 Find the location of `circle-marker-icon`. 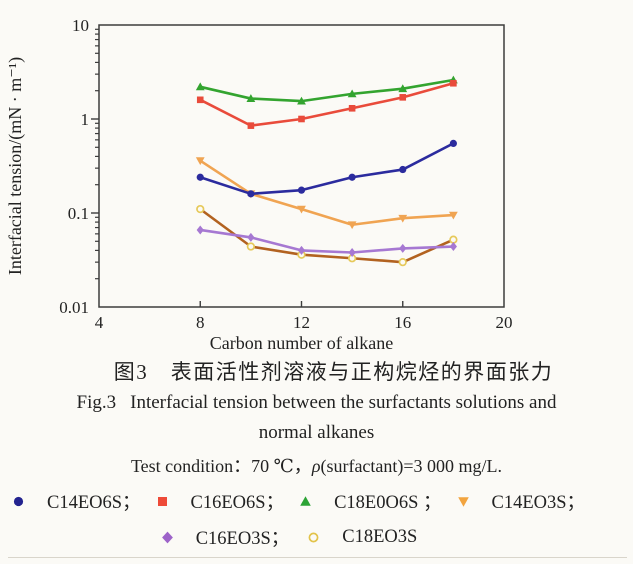

circle-marker-icon is located at coordinates (18, 501).